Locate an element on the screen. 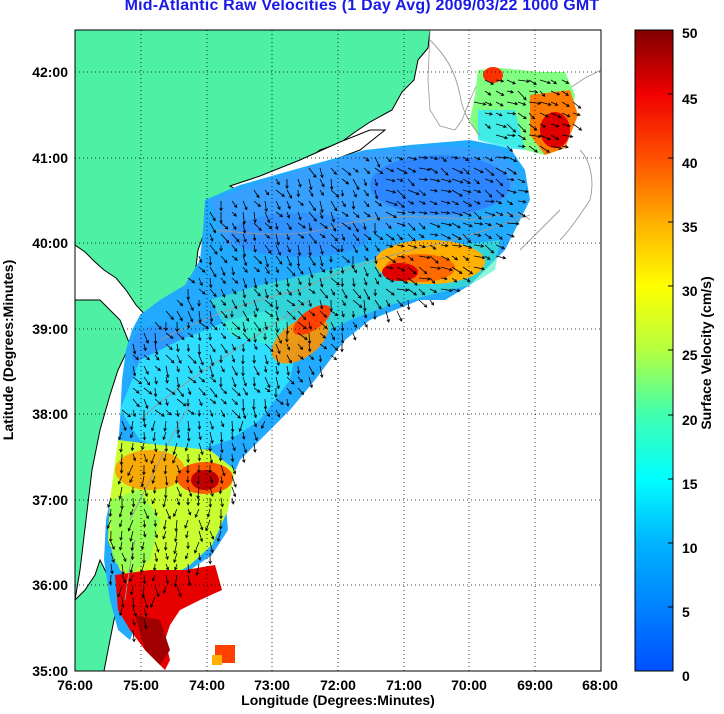 The width and height of the screenshot is (724, 714). colorbar-tick-label: 45 is located at coordinates (690, 99).